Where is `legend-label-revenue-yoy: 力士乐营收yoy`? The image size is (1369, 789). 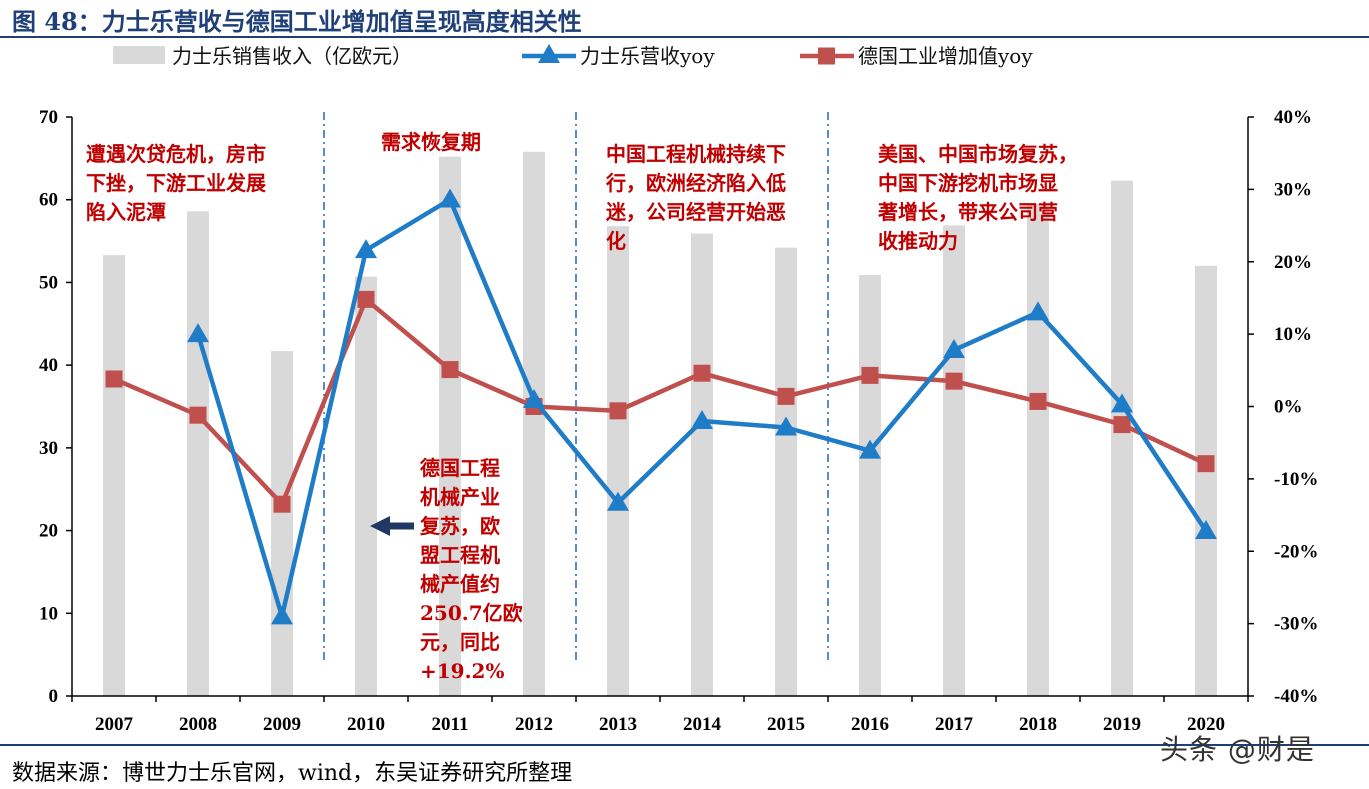
legend-label-revenue-yoy: 力士乐营收yoy is located at coordinates (647, 56).